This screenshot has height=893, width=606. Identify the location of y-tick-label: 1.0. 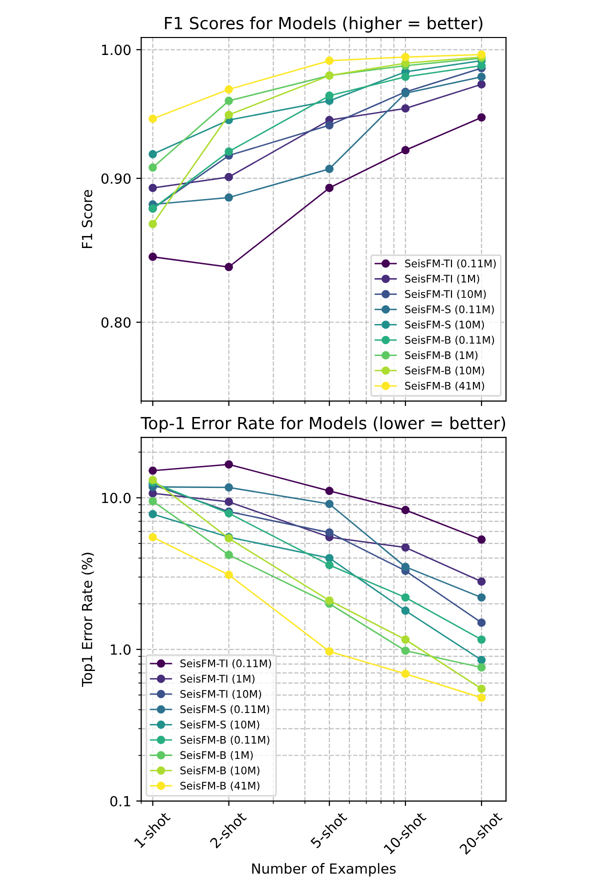
(120, 649).